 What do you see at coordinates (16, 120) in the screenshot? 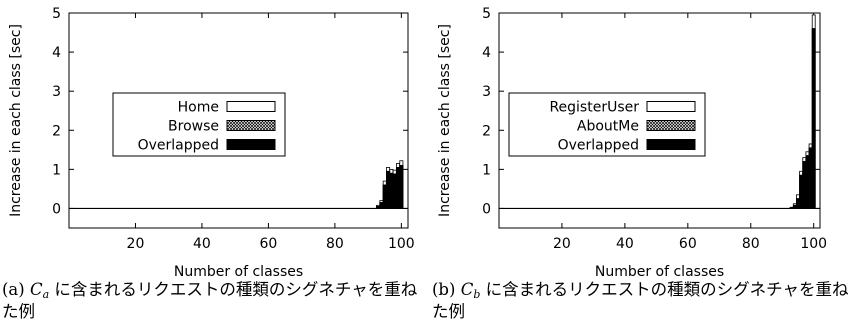
I see `y-axis-label-a: Increase in each class [sec]` at bounding box center [16, 120].